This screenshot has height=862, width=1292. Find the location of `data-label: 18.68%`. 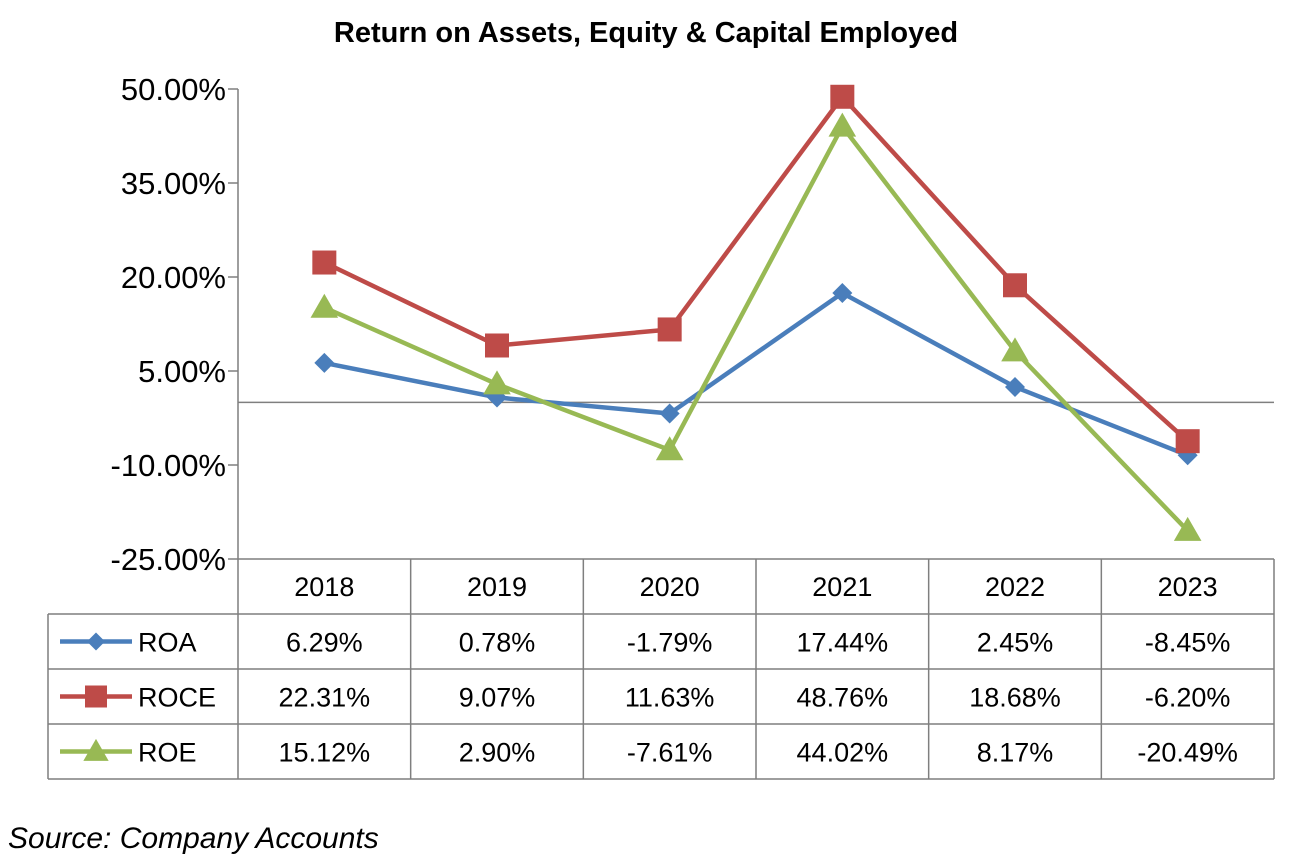

data-label: 18.68% is located at coordinates (1015, 698).